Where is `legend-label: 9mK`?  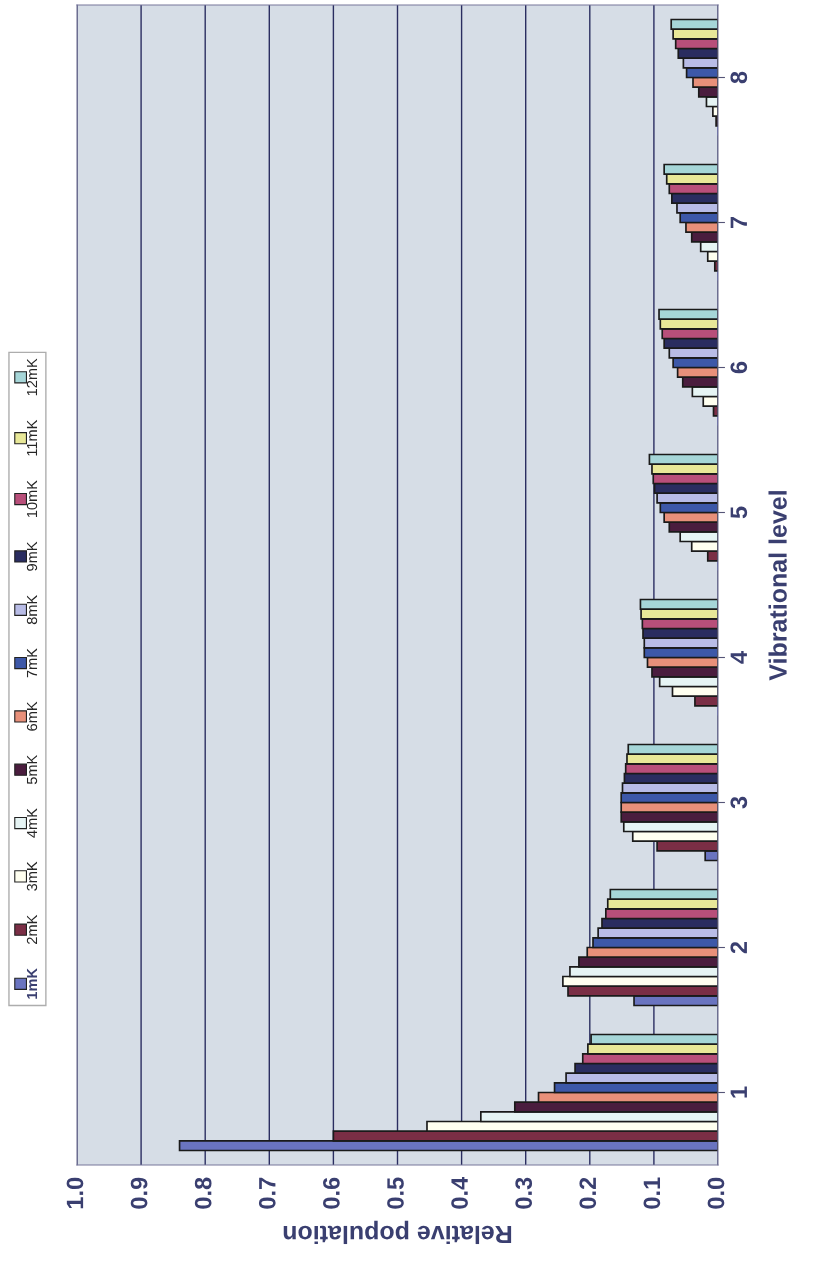
legend-label: 9mK is located at coordinates (32, 556).